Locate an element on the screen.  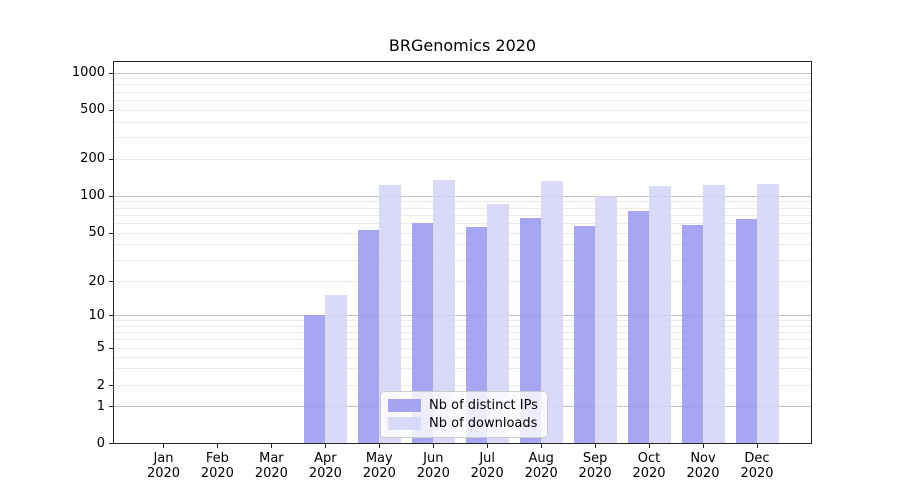
x-tick-label-jan-2020: Jan 2020 is located at coordinates (163, 466).